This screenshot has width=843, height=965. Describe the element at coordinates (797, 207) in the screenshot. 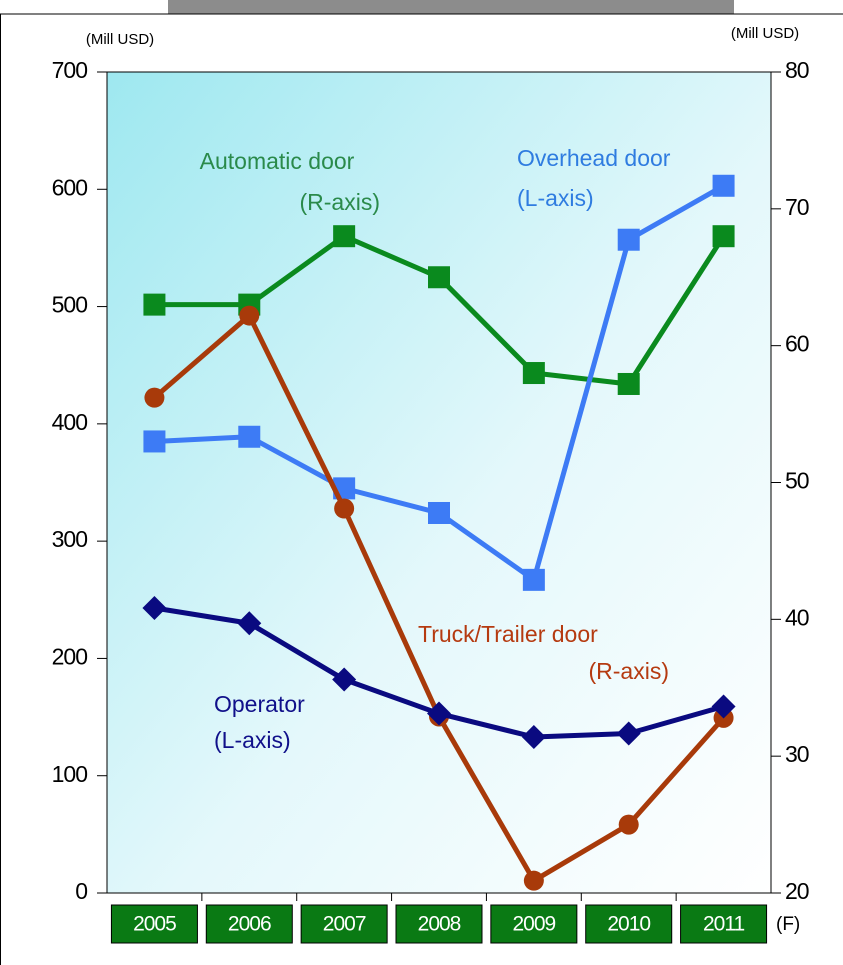

I see `y2-tick-label: 70` at that location.